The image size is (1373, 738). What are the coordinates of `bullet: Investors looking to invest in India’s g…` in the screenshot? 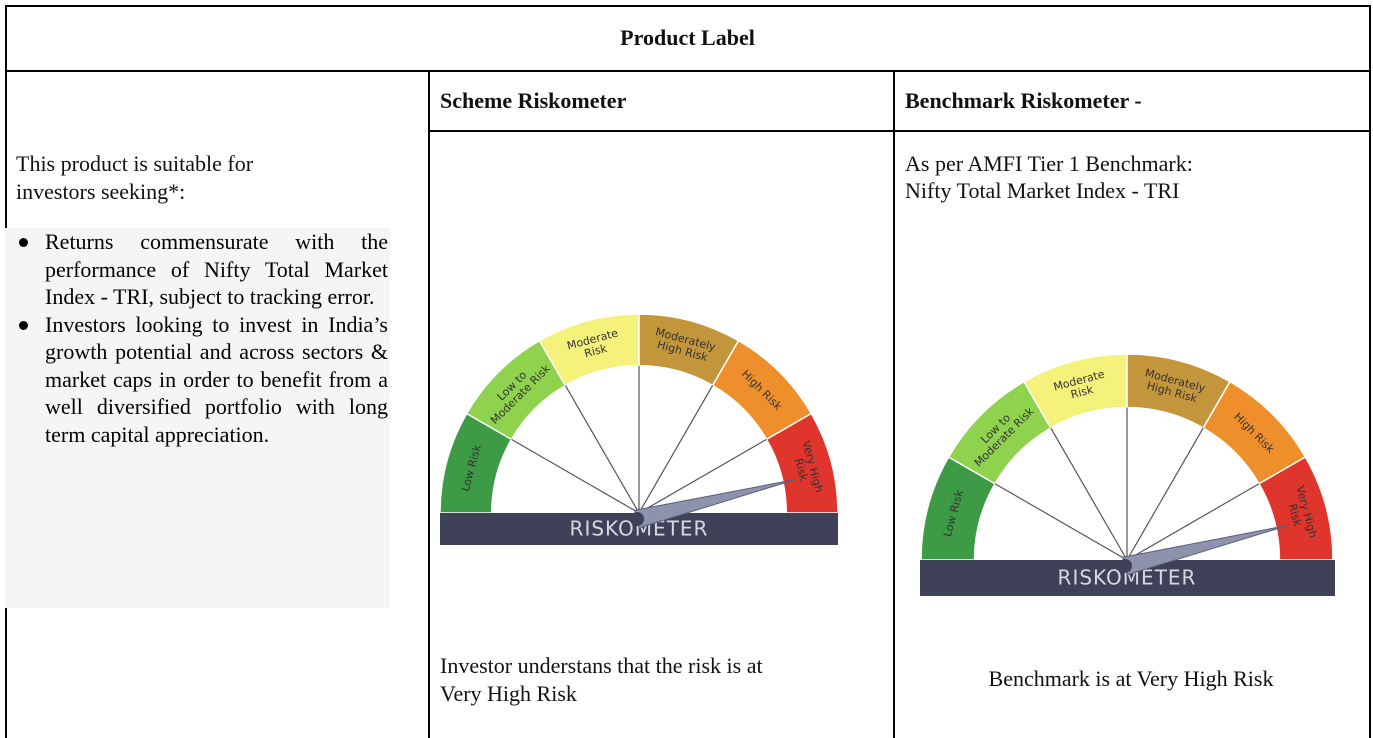 It's located at (197, 380).